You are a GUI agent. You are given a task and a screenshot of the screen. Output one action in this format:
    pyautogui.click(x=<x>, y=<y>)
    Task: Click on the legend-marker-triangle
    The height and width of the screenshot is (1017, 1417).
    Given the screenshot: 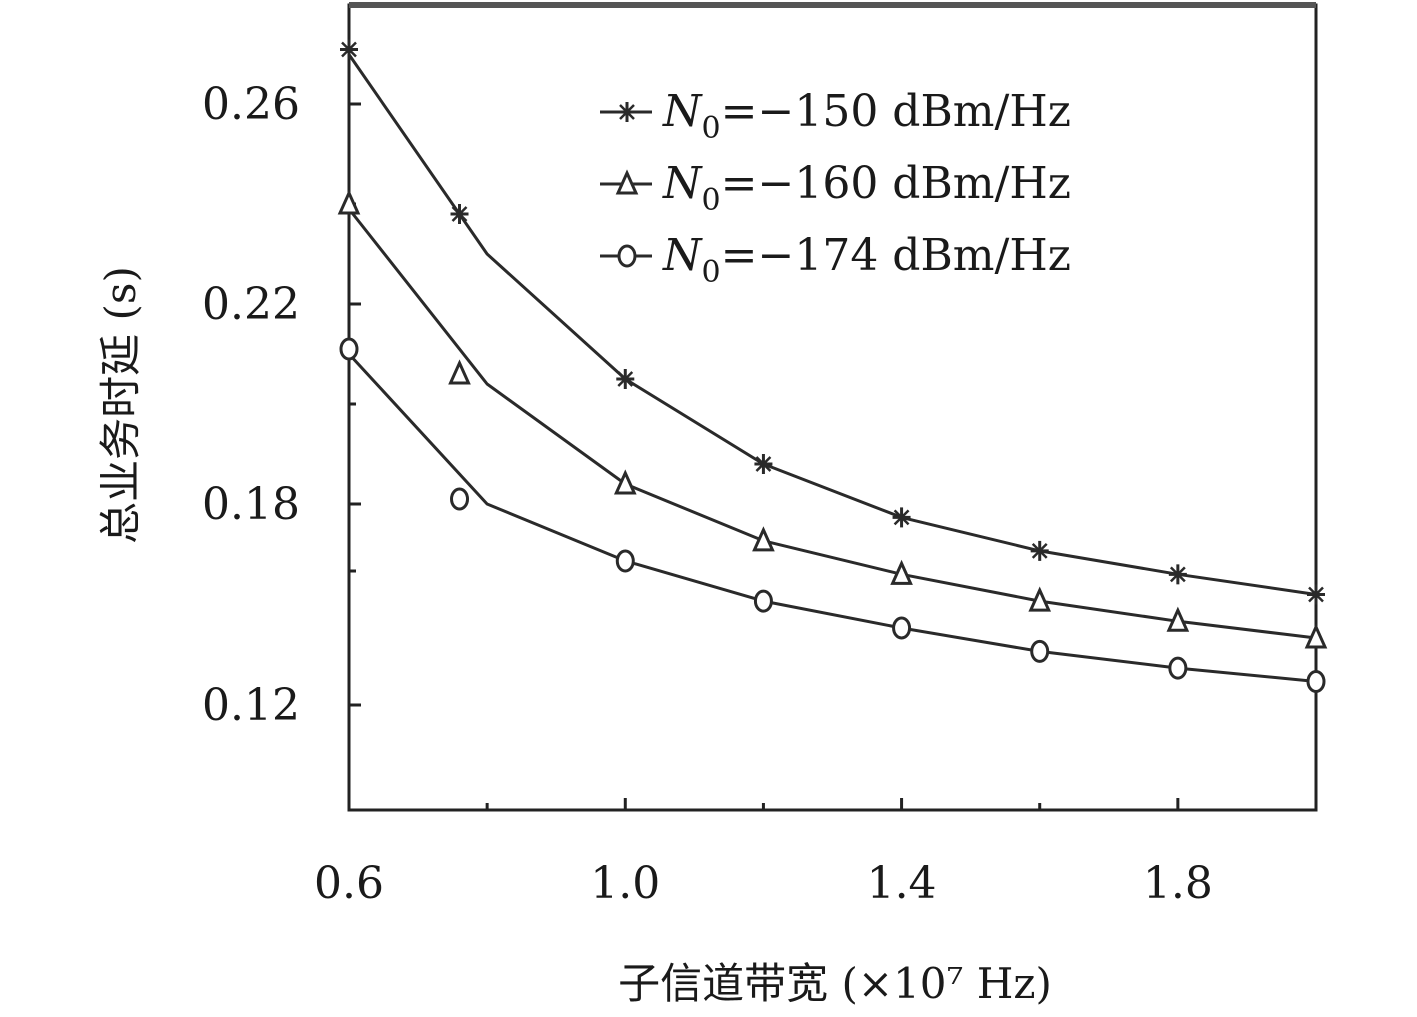 What is the action you would take?
    pyautogui.click(x=627, y=182)
    